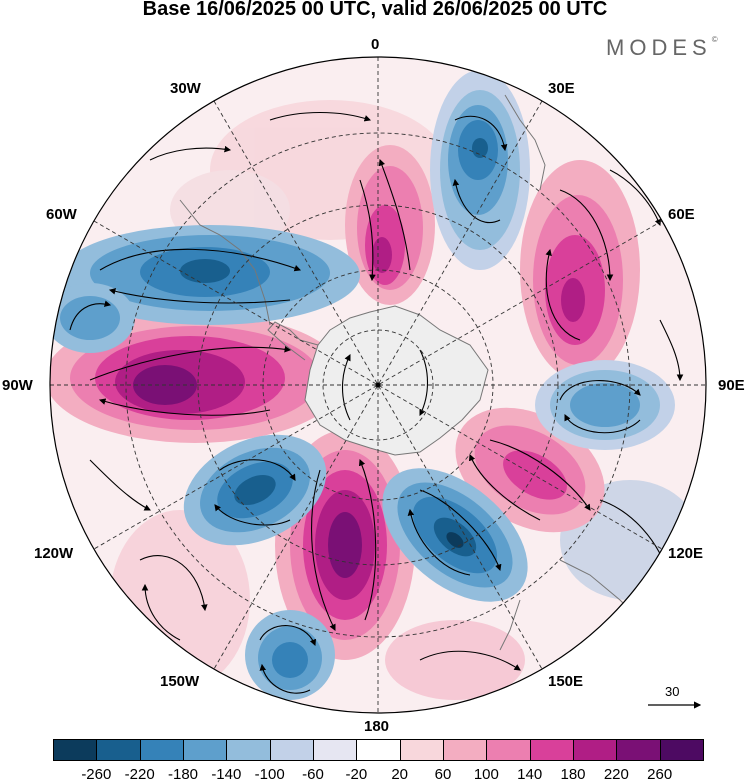 The image size is (750, 783). What do you see at coordinates (269, 774) in the screenshot?
I see `legend-tick-label: -100` at bounding box center [269, 774].